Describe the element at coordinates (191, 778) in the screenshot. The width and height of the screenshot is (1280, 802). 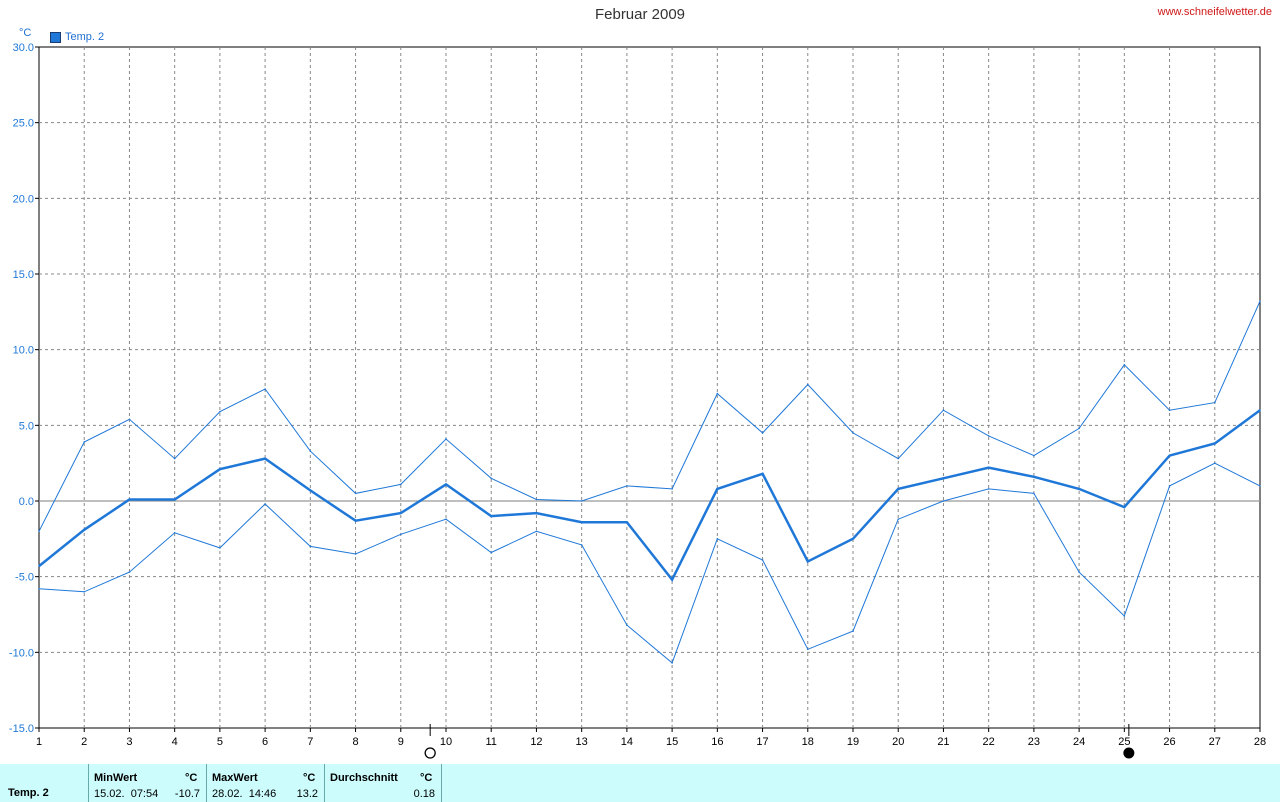
I see `min-unit: °C` at that location.